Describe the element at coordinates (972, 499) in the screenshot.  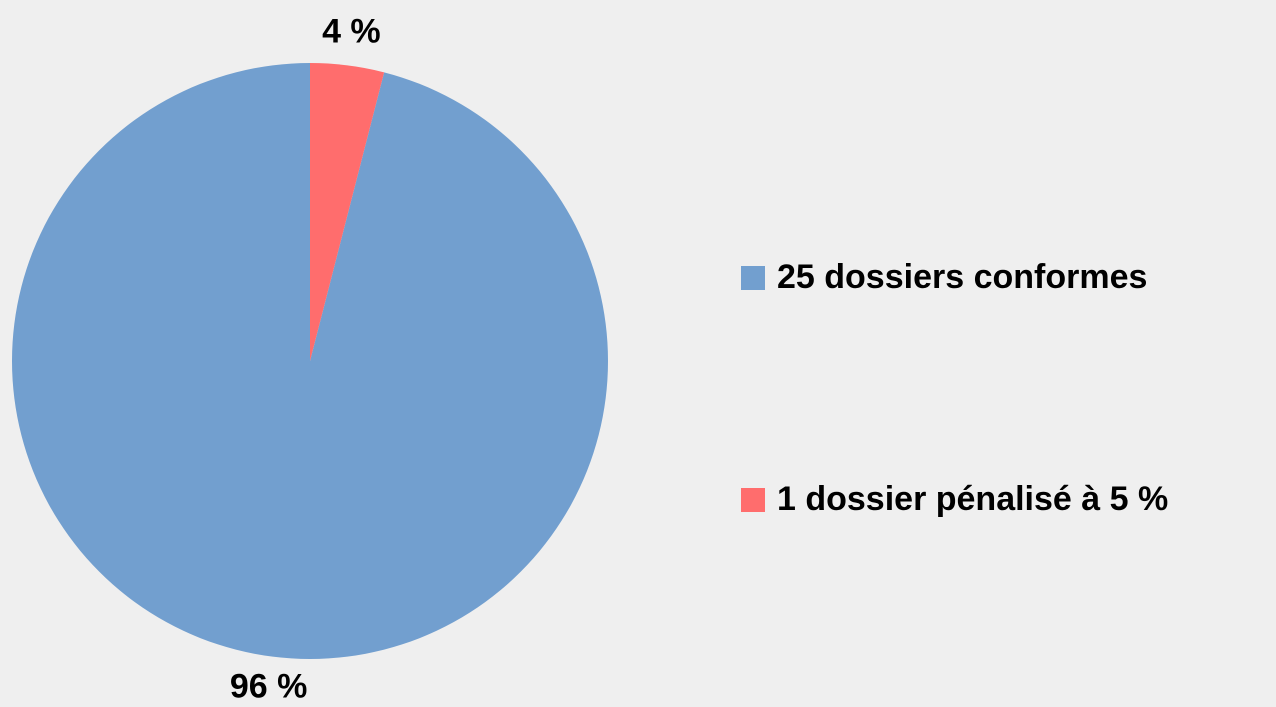
I see `legend-label: 1 dossier pénalisé à 5 %` at that location.